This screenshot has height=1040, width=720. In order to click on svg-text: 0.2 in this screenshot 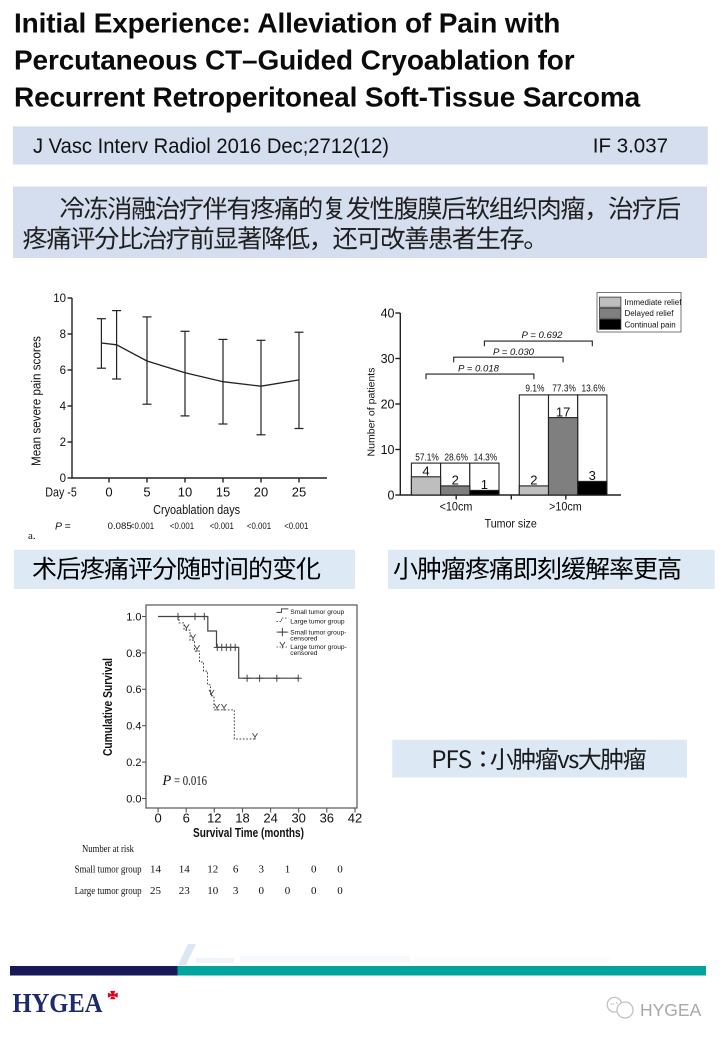, I will do `click(133, 763)`.